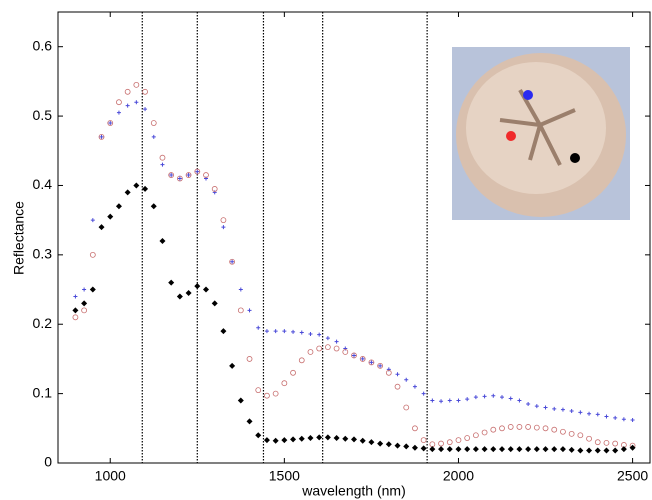  What do you see at coordinates (43, 392) in the screenshot?
I see `y-tick-label: 0.1` at bounding box center [43, 392].